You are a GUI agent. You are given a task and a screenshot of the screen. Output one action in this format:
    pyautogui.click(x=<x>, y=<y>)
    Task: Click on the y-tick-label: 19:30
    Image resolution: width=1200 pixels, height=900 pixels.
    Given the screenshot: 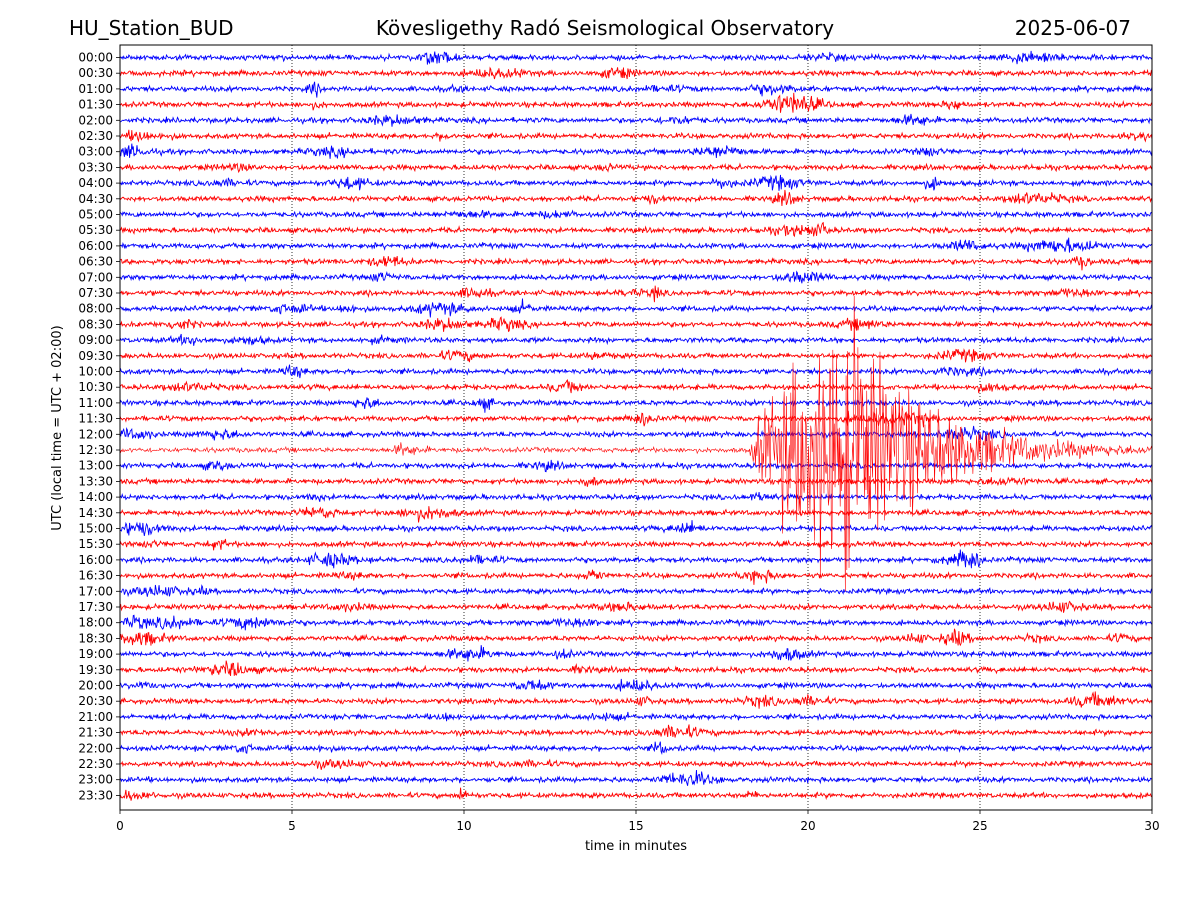 What is the action you would take?
    pyautogui.click(x=95, y=670)
    